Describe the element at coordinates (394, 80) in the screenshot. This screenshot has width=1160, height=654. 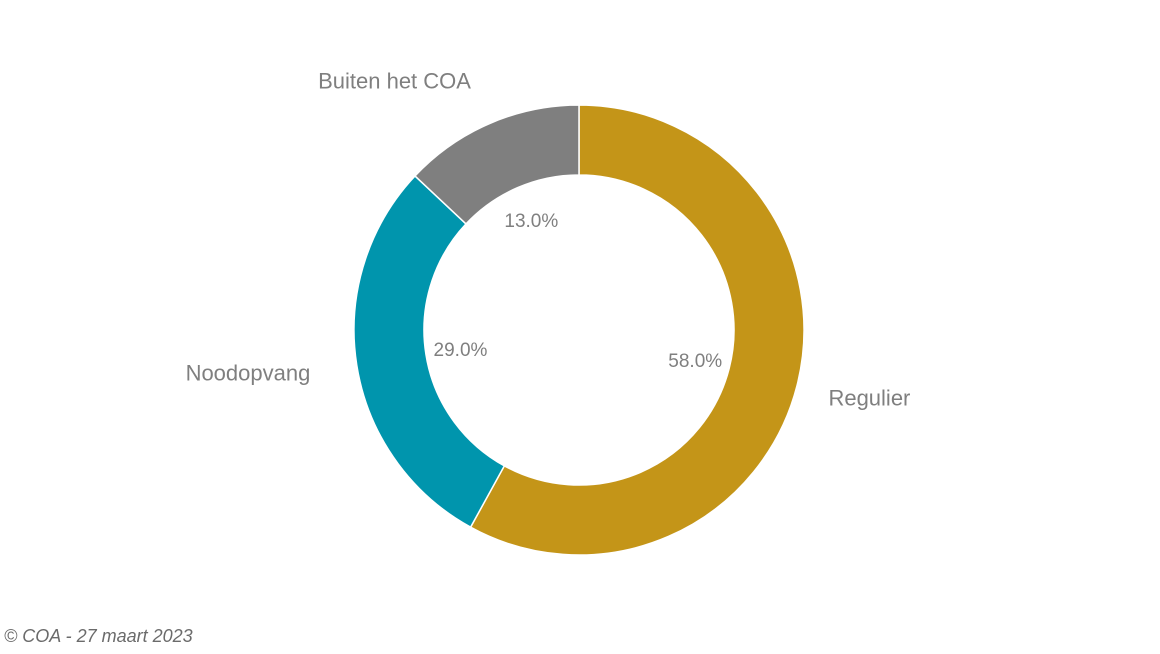
I see `category-label-buiten-het-coa: Buiten het COA` at that location.